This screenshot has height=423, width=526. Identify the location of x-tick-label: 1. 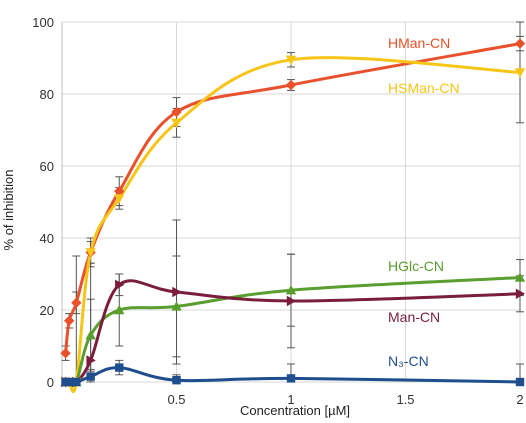
(290, 399).